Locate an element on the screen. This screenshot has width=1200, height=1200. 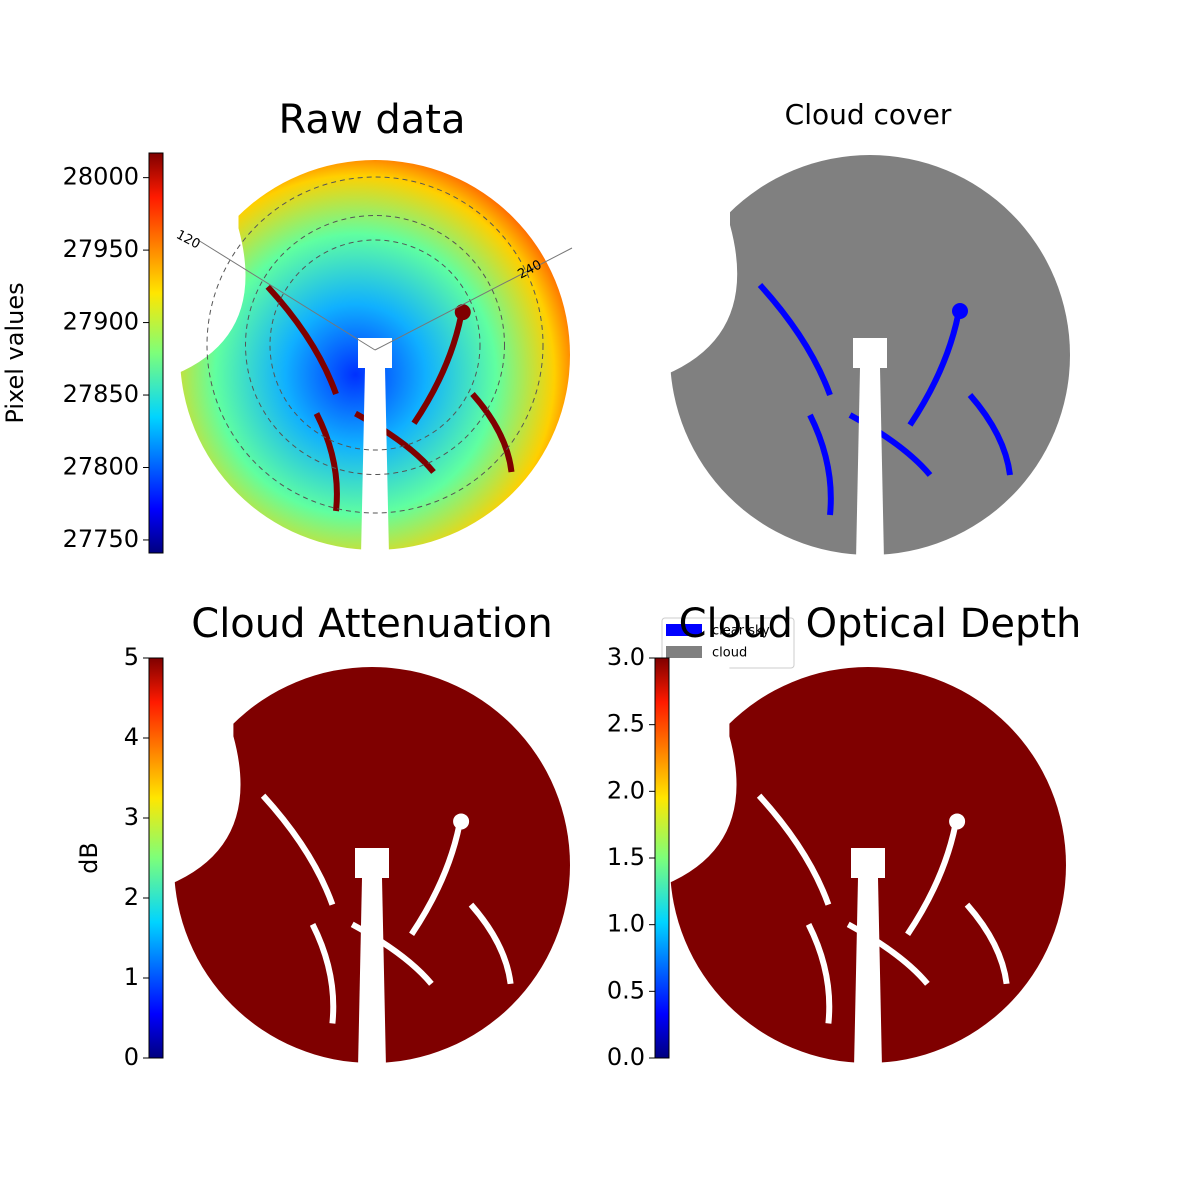
panel-title: Cloud cover is located at coordinates (868, 114).